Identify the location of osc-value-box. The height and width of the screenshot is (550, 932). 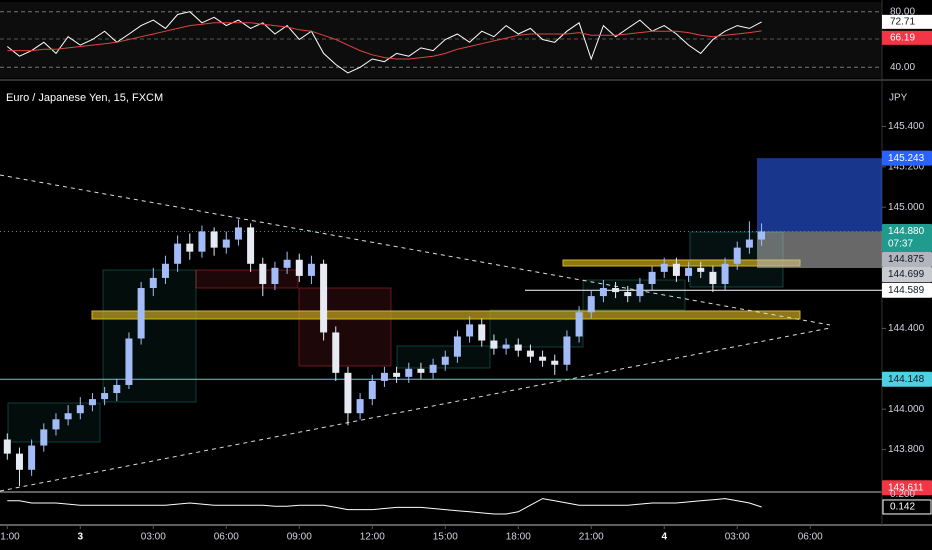
(907, 507).